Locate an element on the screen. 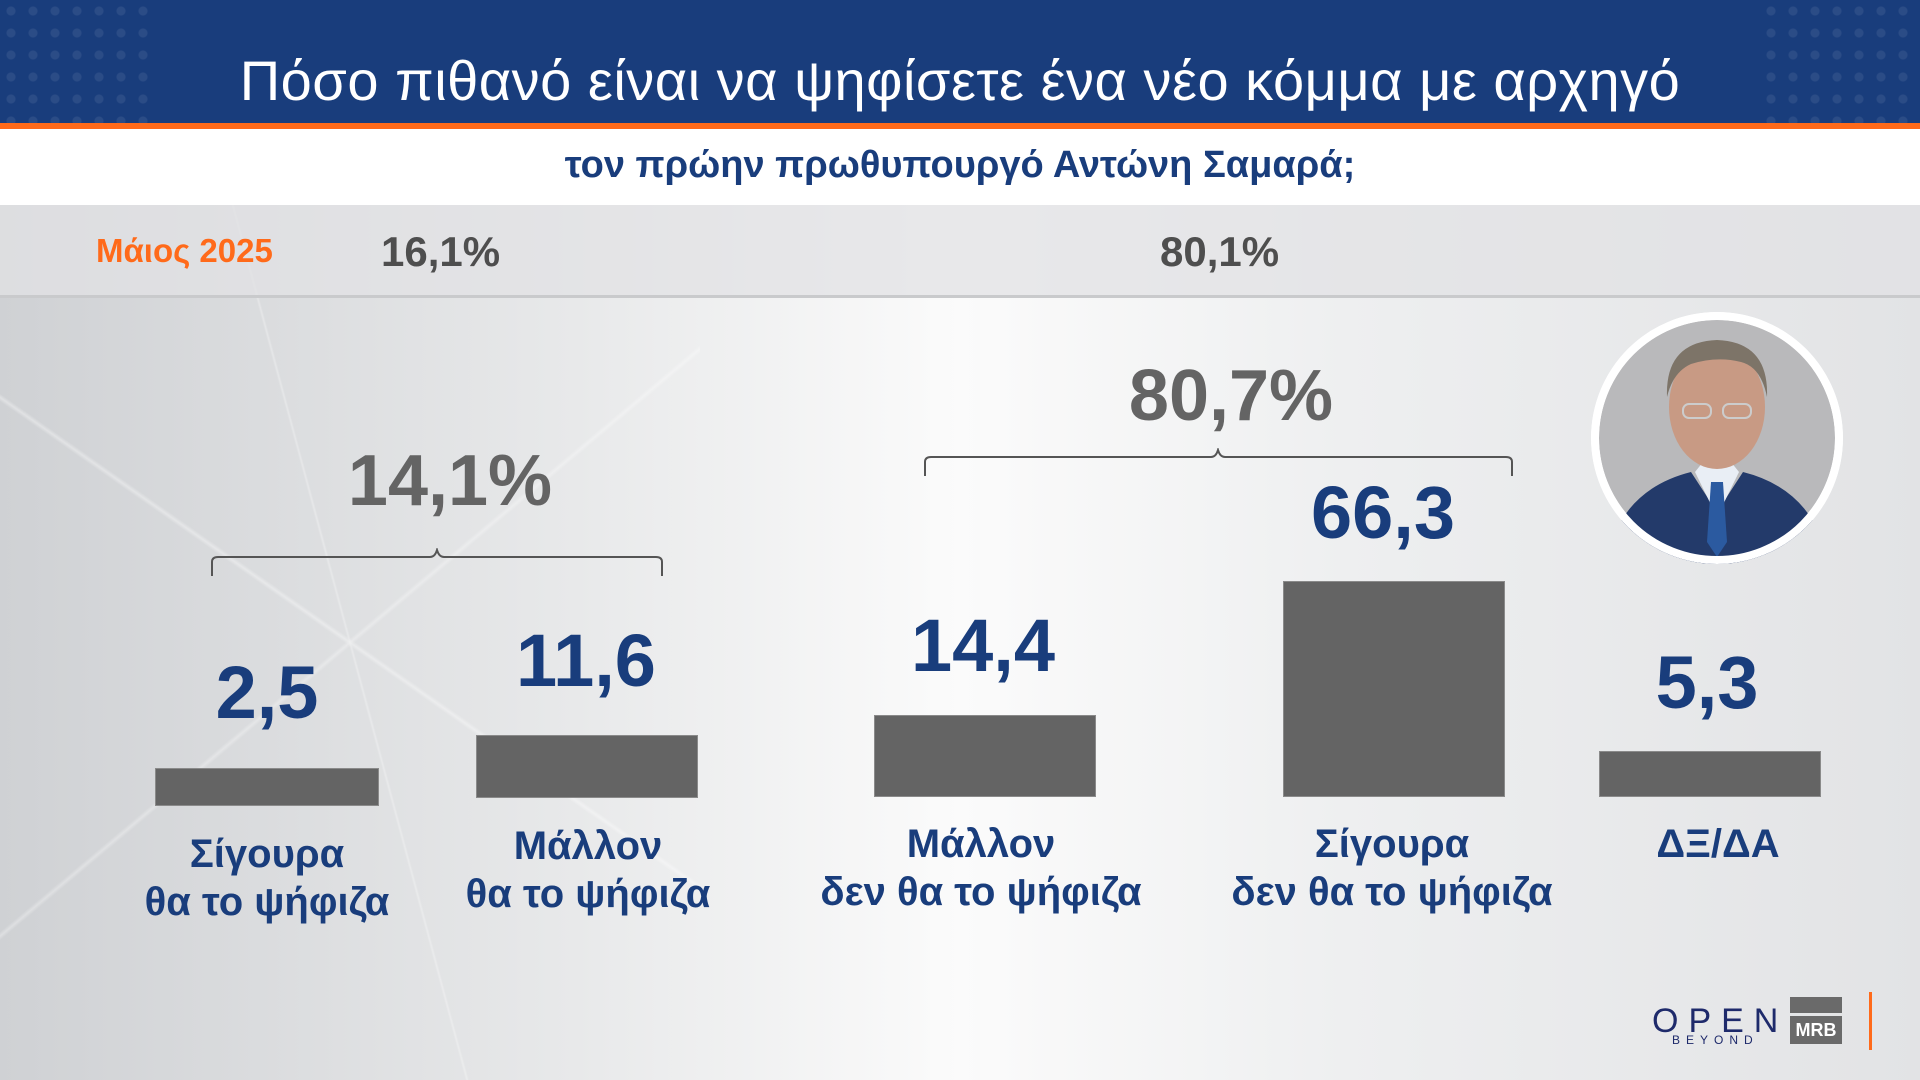 This screenshot has width=1920, height=1080. portrait-icon is located at coordinates (1717, 438).